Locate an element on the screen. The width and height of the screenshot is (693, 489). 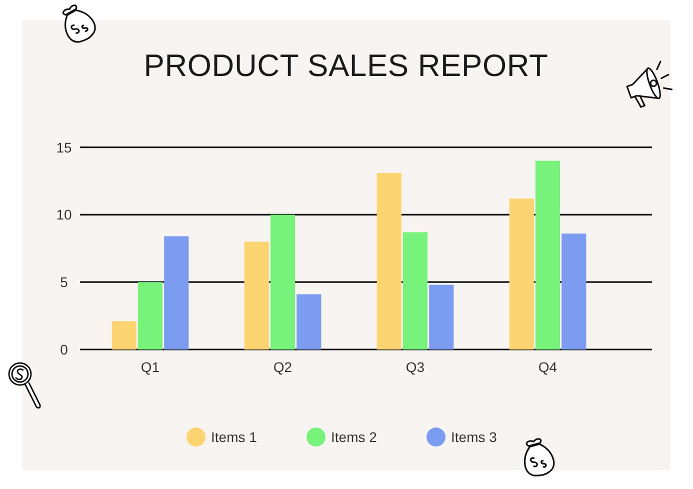
x-tick-label: Q3 is located at coordinates (415, 367).